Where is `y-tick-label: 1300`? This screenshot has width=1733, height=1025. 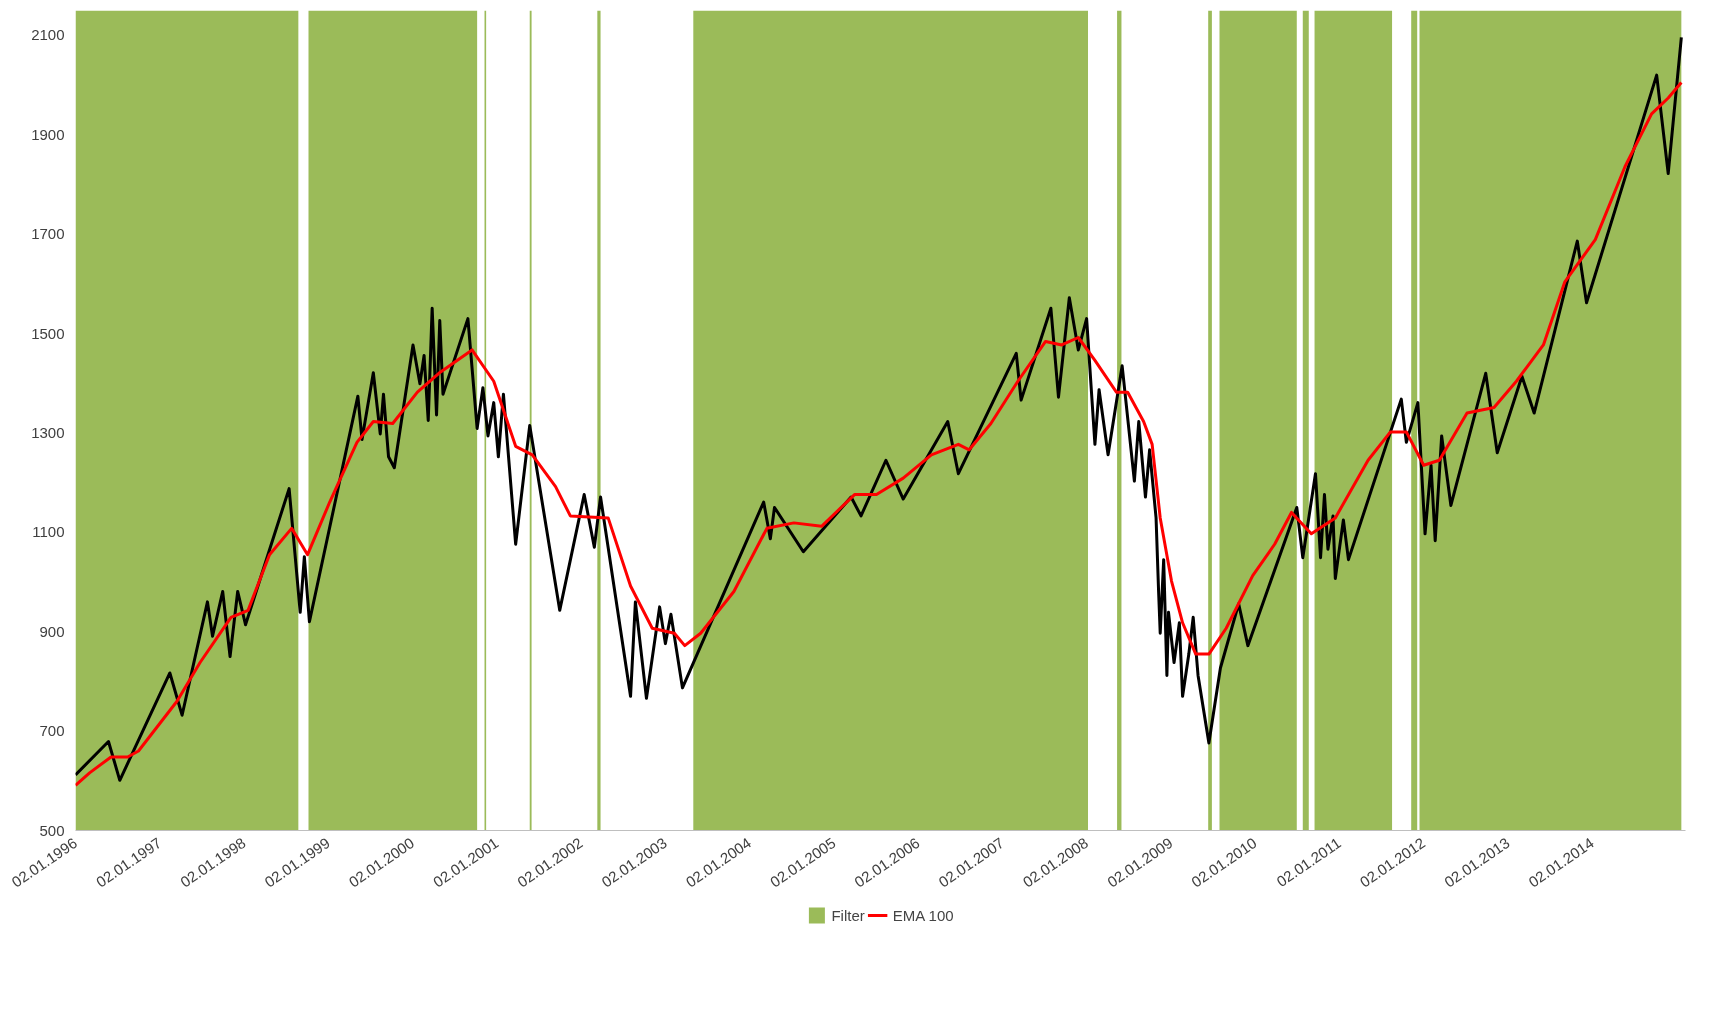 y-tick-label: 1300 is located at coordinates (48, 432).